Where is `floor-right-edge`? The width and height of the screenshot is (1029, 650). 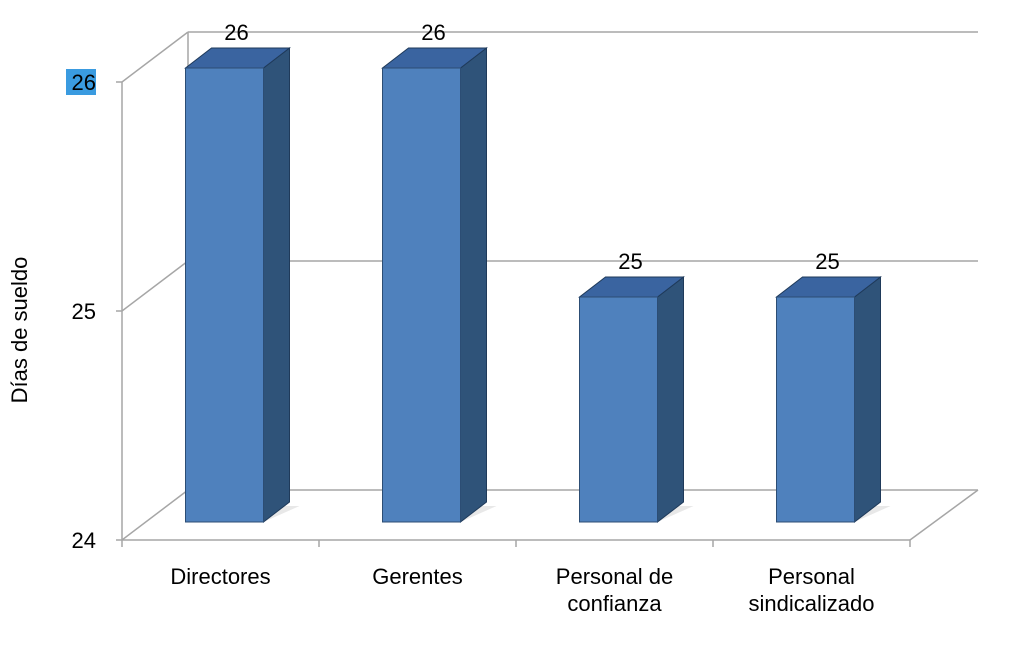
floor-right-edge is located at coordinates (944, 515).